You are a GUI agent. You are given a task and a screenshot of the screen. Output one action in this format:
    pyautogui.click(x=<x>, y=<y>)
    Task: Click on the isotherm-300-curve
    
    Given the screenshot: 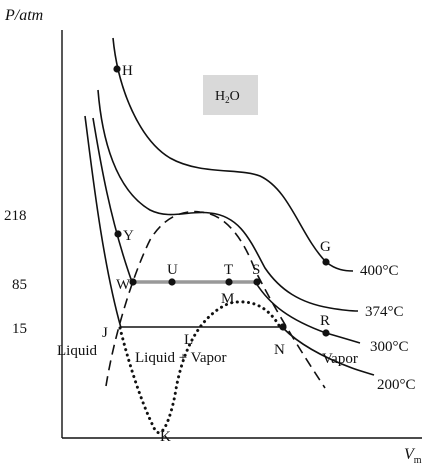 What is the action you would take?
    pyautogui.click(x=308, y=313)
    